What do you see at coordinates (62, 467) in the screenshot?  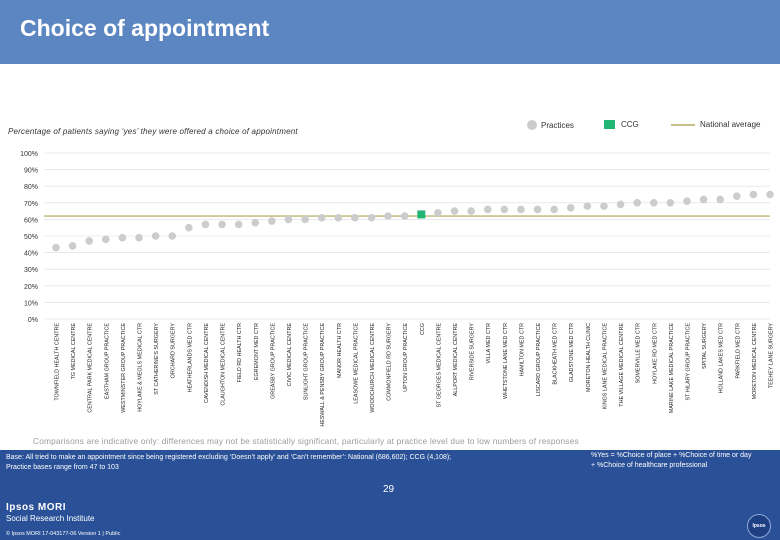 I see `base-line-2: Practice bases range from 47 to 103` at bounding box center [62, 467].